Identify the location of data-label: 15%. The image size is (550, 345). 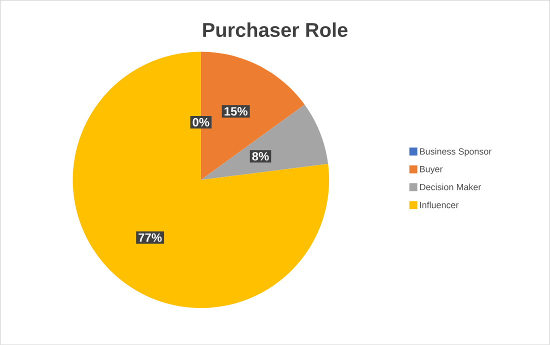
(236, 111).